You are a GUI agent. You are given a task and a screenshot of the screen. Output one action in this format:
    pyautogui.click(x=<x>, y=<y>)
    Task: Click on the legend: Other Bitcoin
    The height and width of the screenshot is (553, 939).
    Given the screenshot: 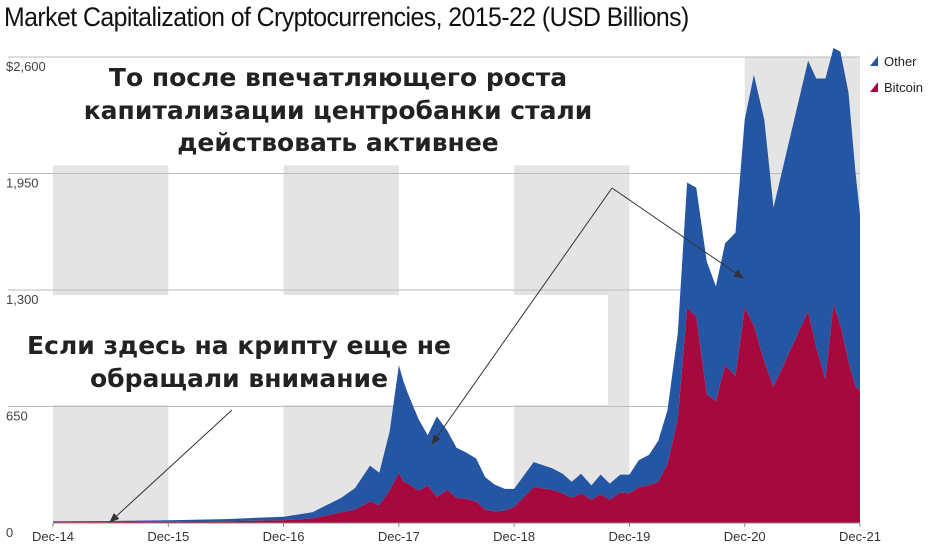 What is the action you would take?
    pyautogui.click(x=896, y=74)
    